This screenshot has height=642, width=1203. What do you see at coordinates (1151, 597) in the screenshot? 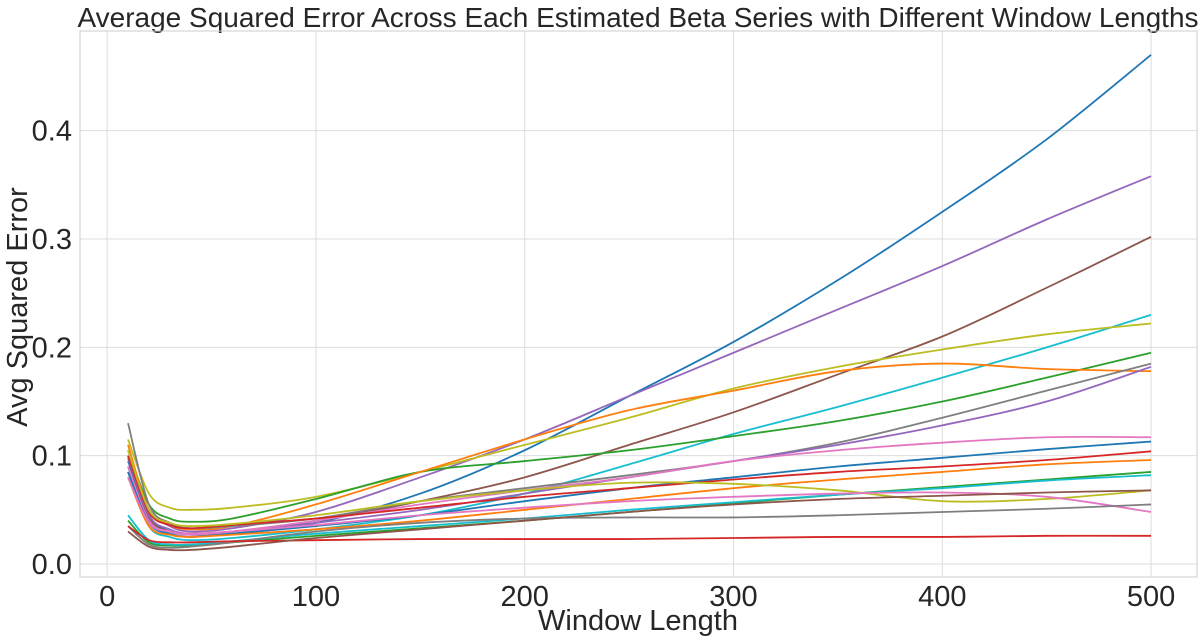
I see `x-tick-label: 500` at bounding box center [1151, 597].